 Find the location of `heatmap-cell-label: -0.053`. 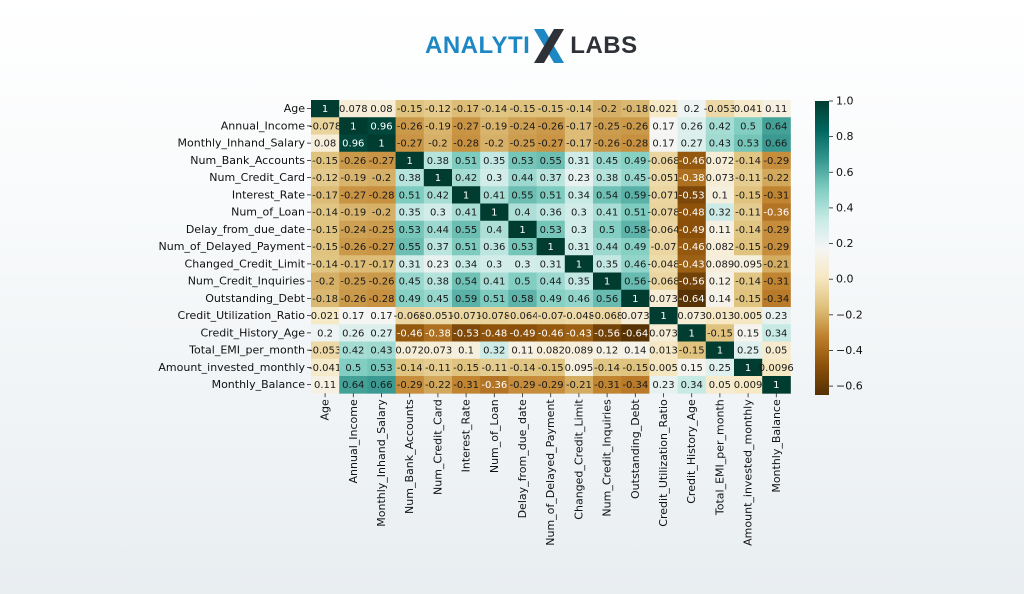

heatmap-cell-label: -0.053 is located at coordinates (325, 351).